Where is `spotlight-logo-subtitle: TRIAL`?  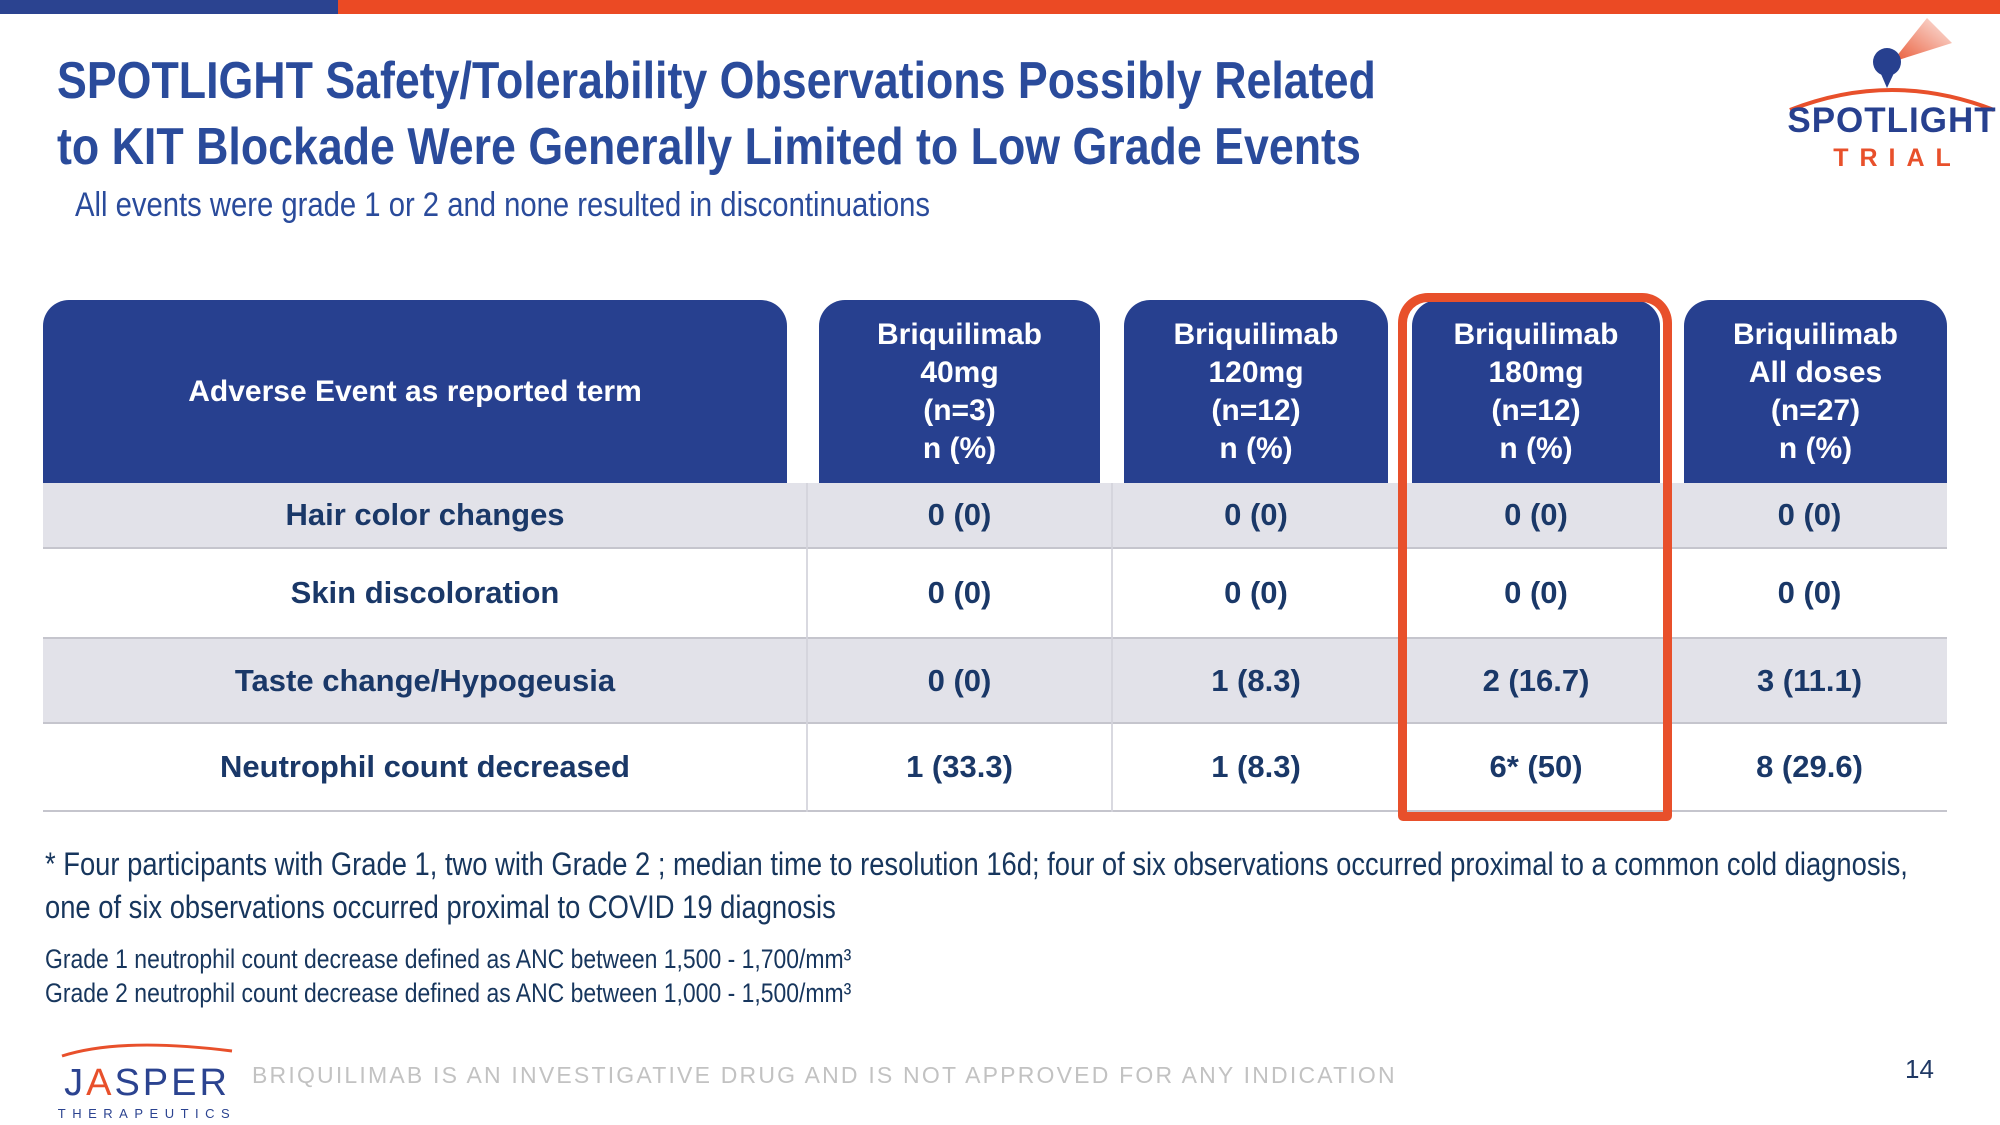 spotlight-logo-subtitle: TRIAL is located at coordinates (1897, 158).